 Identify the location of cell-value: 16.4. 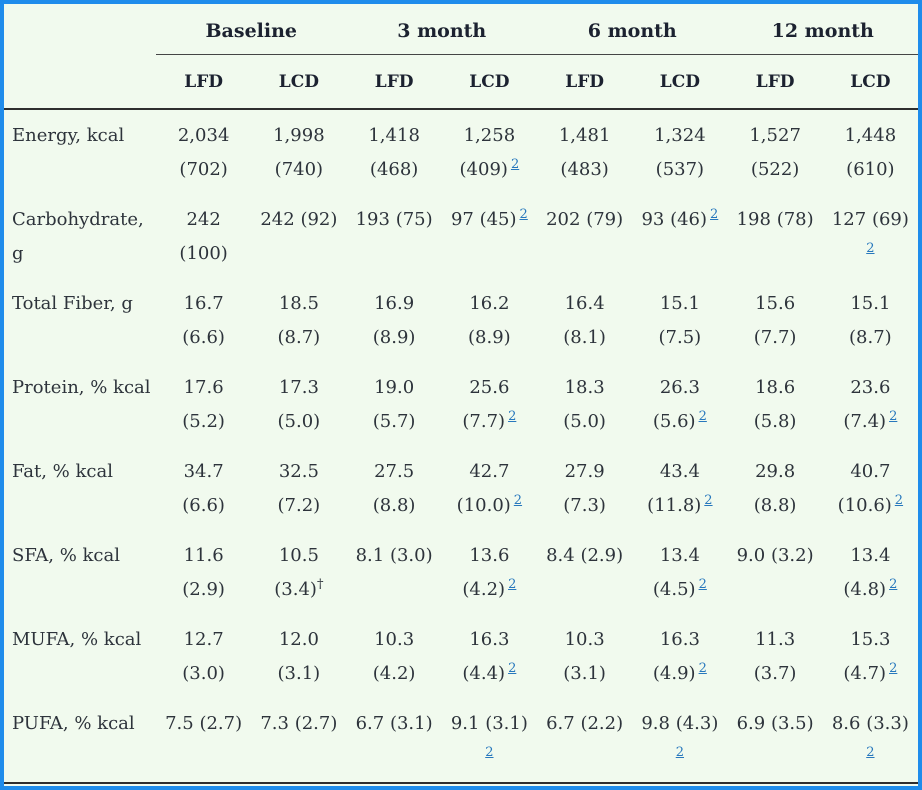
(584, 303).